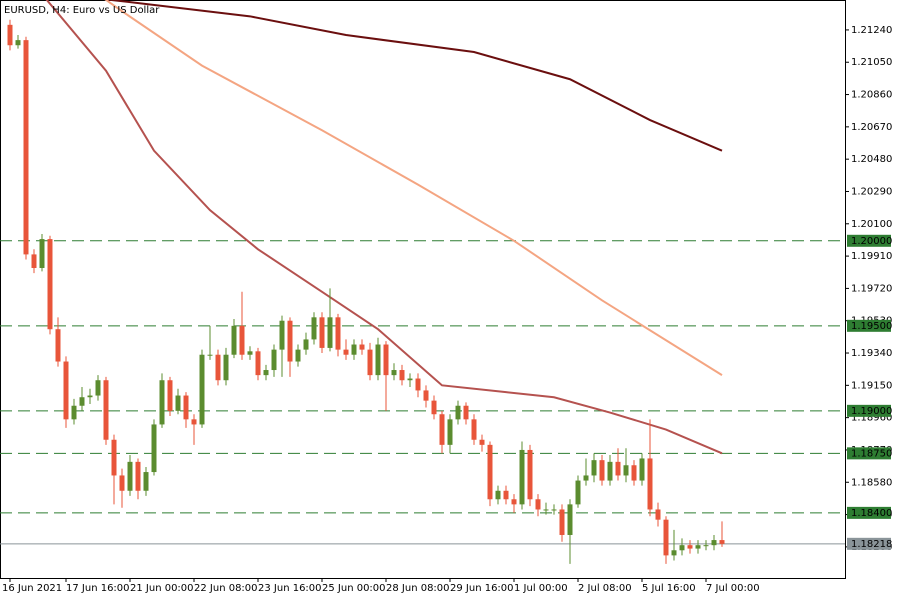 The image size is (900, 600). What do you see at coordinates (871, 411) in the screenshot?
I see `level-label: 1.19000` at bounding box center [871, 411].